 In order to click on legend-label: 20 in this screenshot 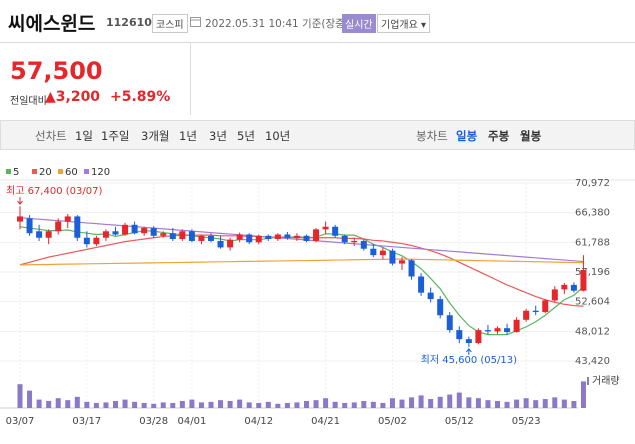, I will do `click(45, 172)`.